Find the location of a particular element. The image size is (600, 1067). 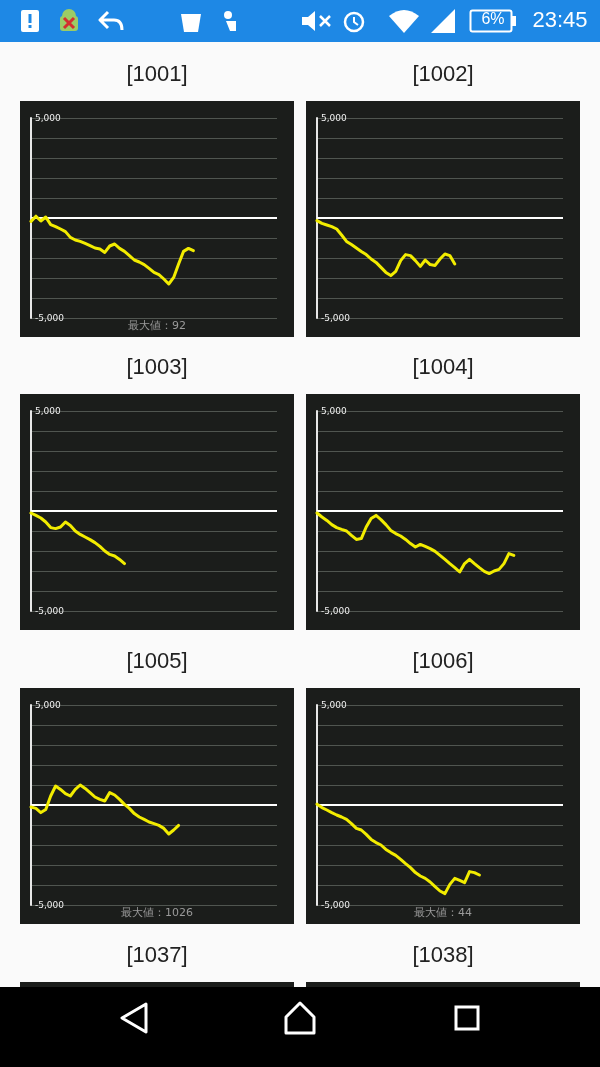

text: 最大値：1026 is located at coordinates (157, 912).